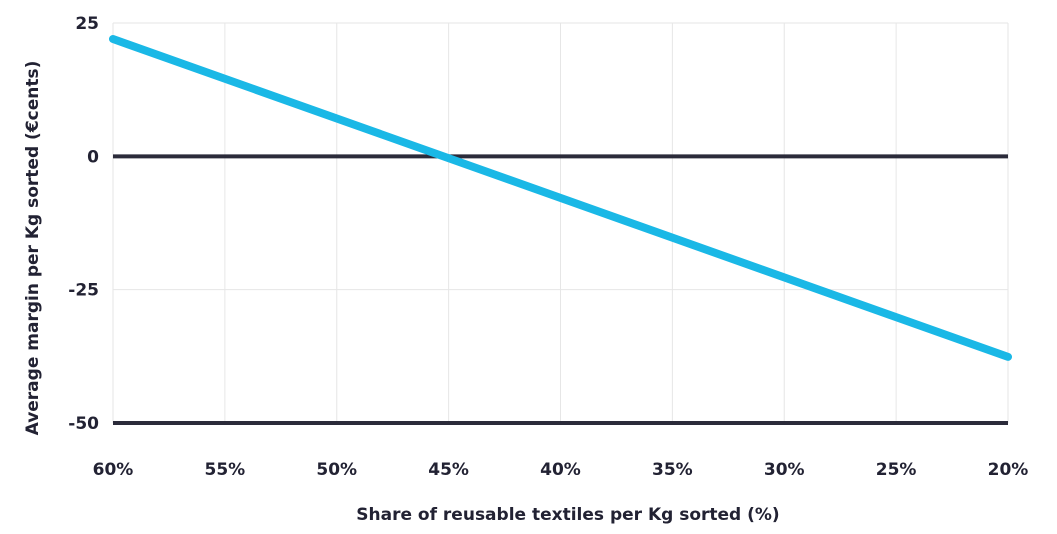 The height and width of the screenshot is (534, 1057). I want to click on x-tick-label: 30%, so click(784, 470).